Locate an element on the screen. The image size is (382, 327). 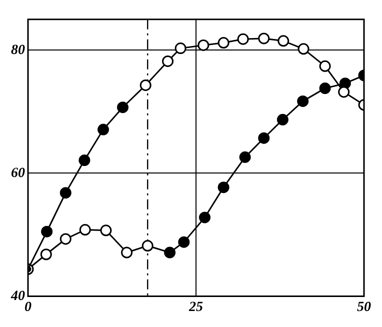
y-tick-label: 40 is located at coordinates (17, 296).